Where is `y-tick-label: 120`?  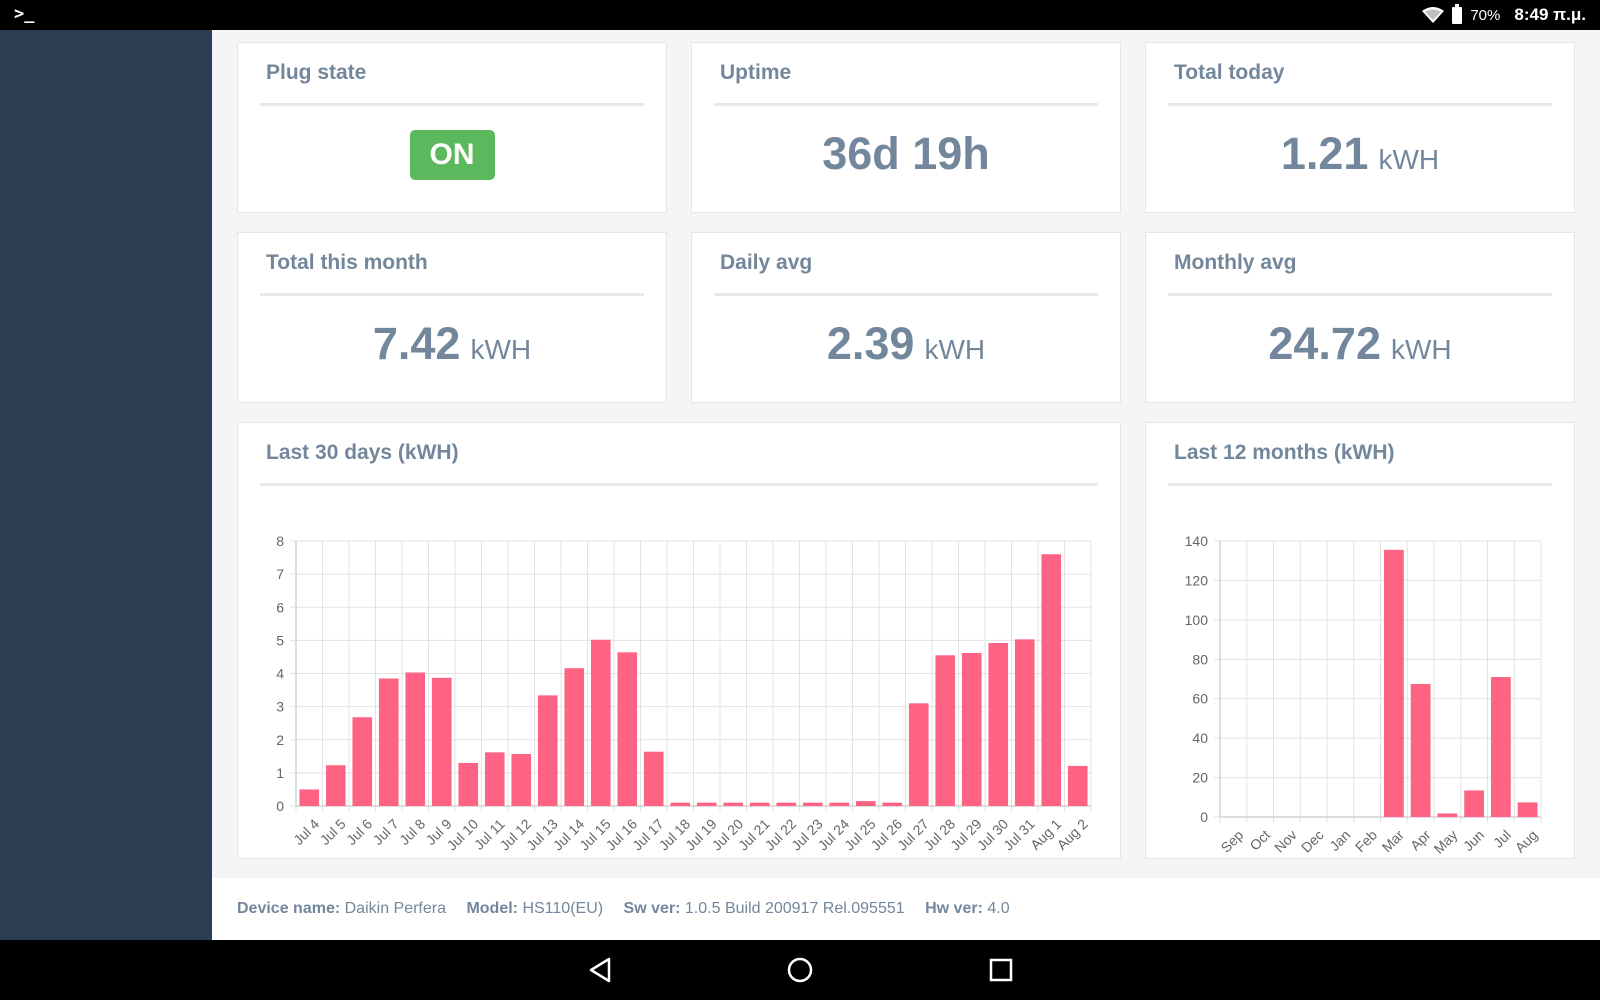
y-tick-label: 120 is located at coordinates (1197, 580).